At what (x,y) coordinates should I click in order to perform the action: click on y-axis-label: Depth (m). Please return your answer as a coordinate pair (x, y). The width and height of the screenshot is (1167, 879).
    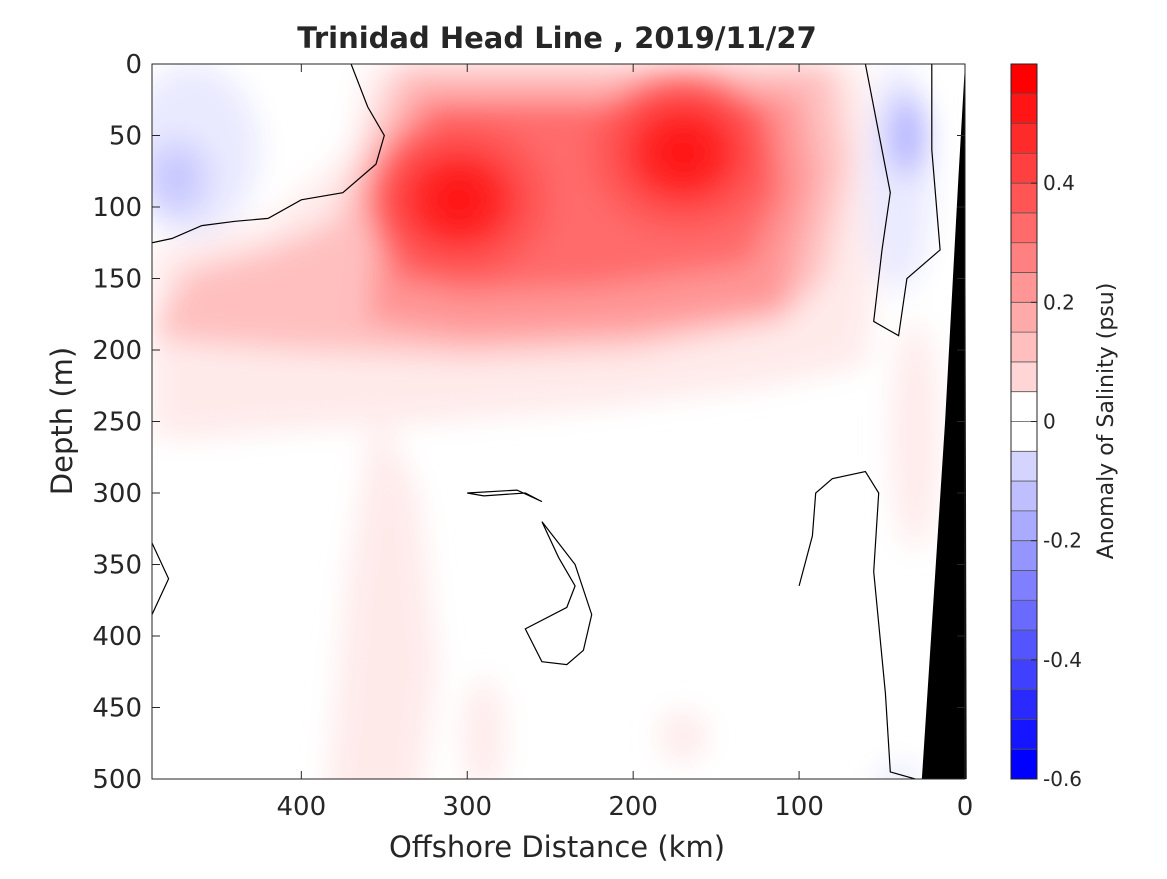
    Looking at the image, I should click on (62, 421).